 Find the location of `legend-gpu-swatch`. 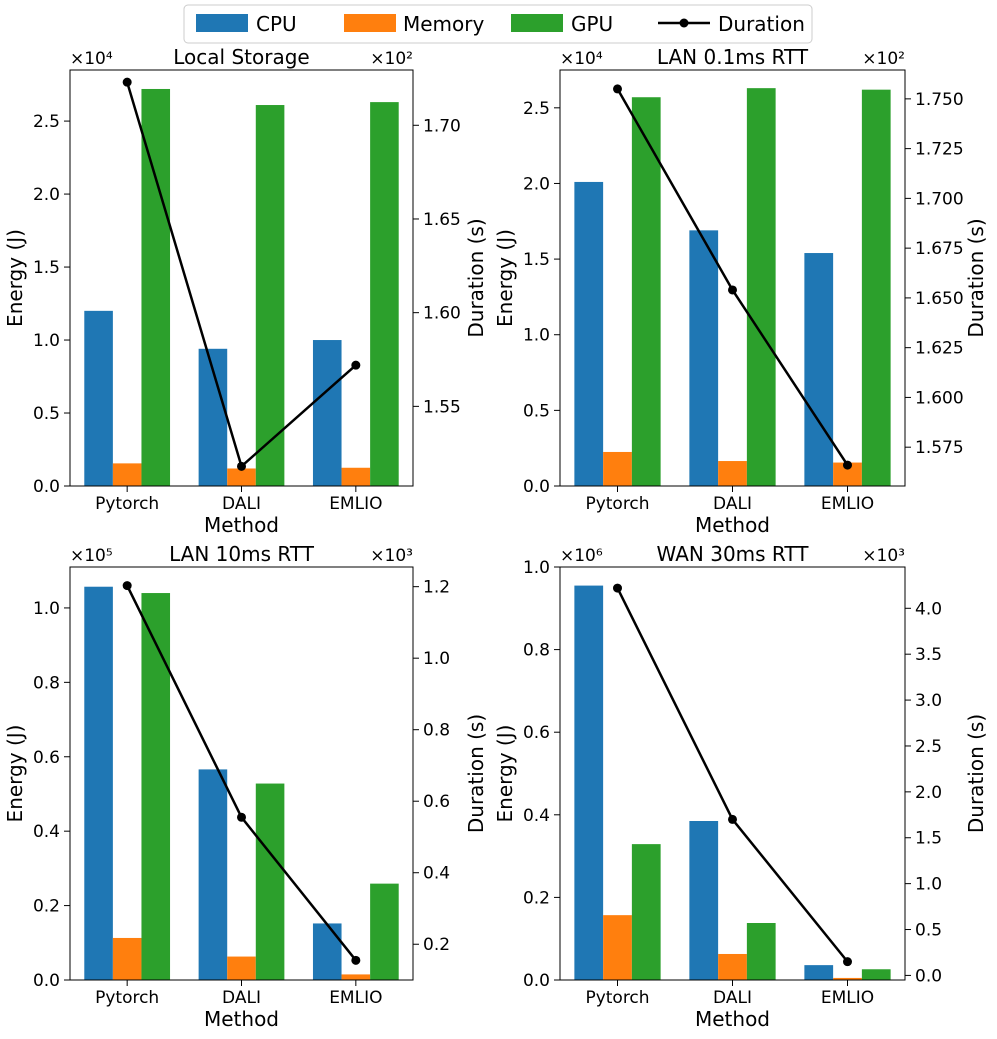

legend-gpu-swatch is located at coordinates (537, 23).